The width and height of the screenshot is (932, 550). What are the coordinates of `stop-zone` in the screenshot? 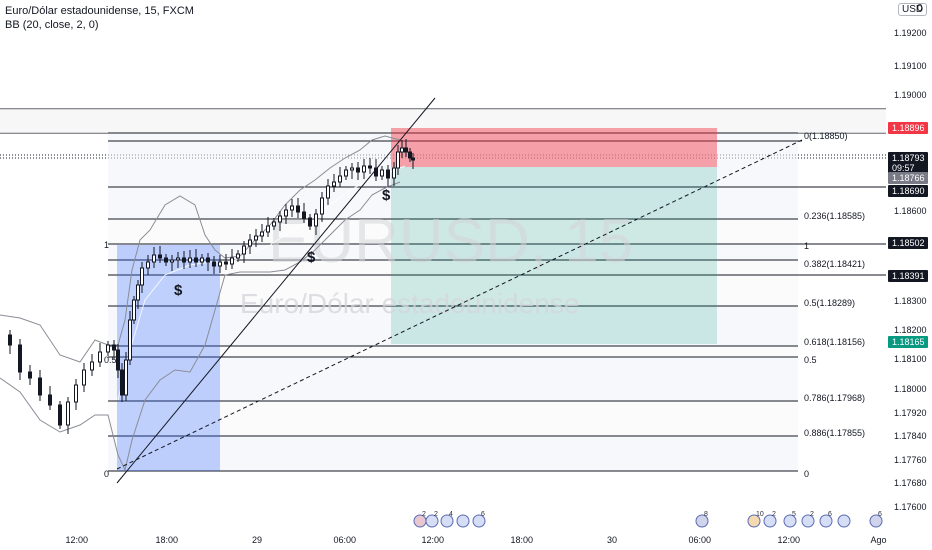 It's located at (554, 147).